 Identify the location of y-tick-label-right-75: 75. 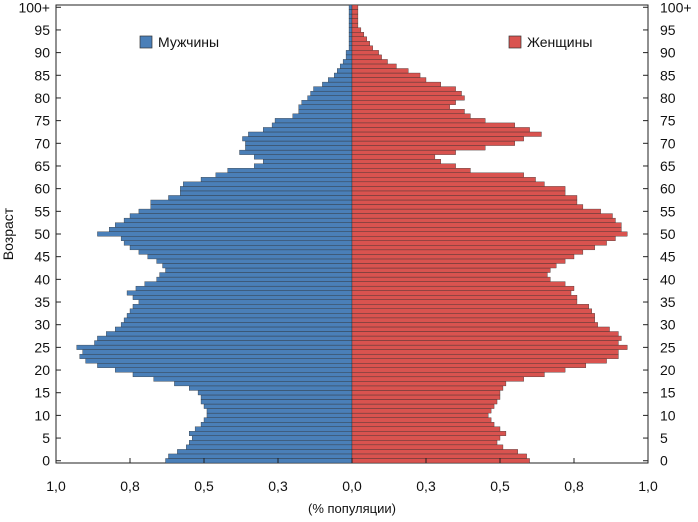
(668, 121).